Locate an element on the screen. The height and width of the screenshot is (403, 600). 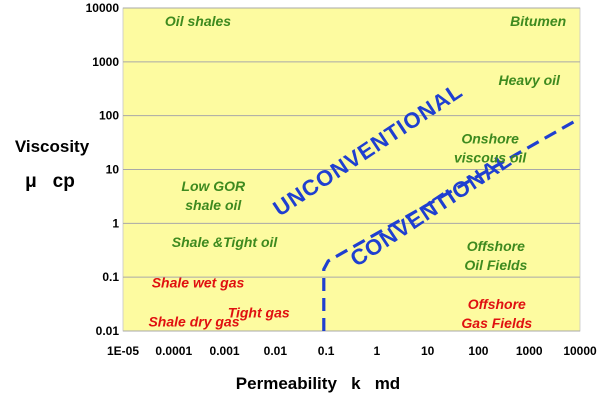
y-tick-label: 1 is located at coordinates (115, 223).